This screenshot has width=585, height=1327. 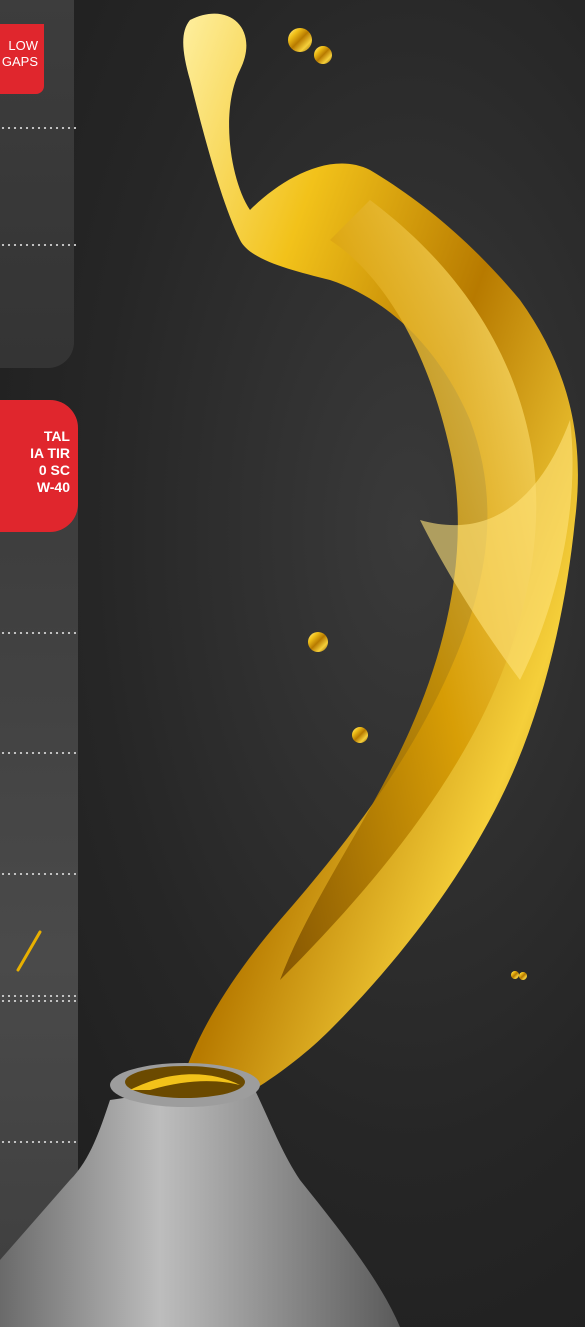 What do you see at coordinates (19, 61) in the screenshot?
I see `top-badge-line-2: GAPS` at bounding box center [19, 61].